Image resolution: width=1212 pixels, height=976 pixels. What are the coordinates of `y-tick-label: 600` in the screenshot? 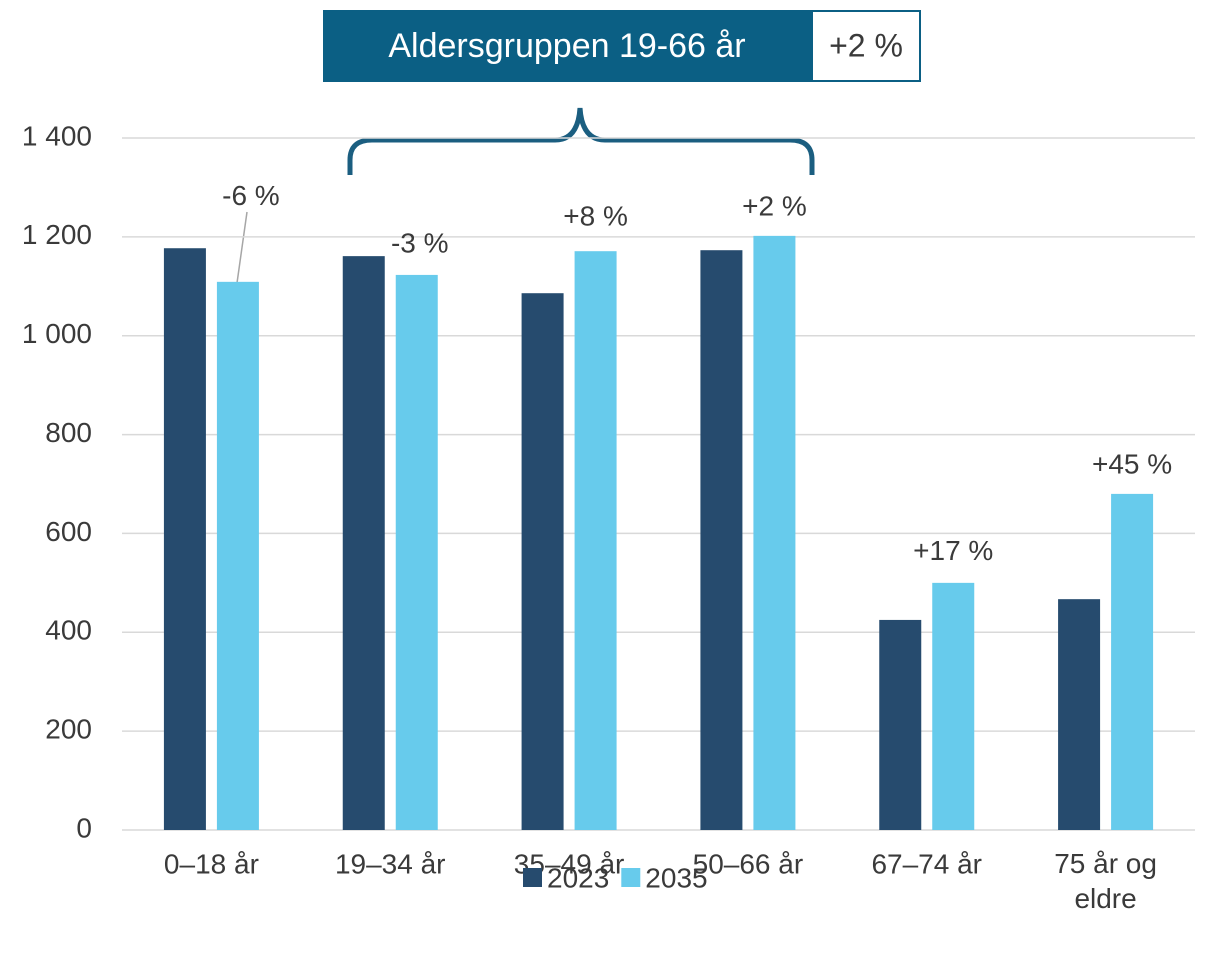 It's located at (68, 531).